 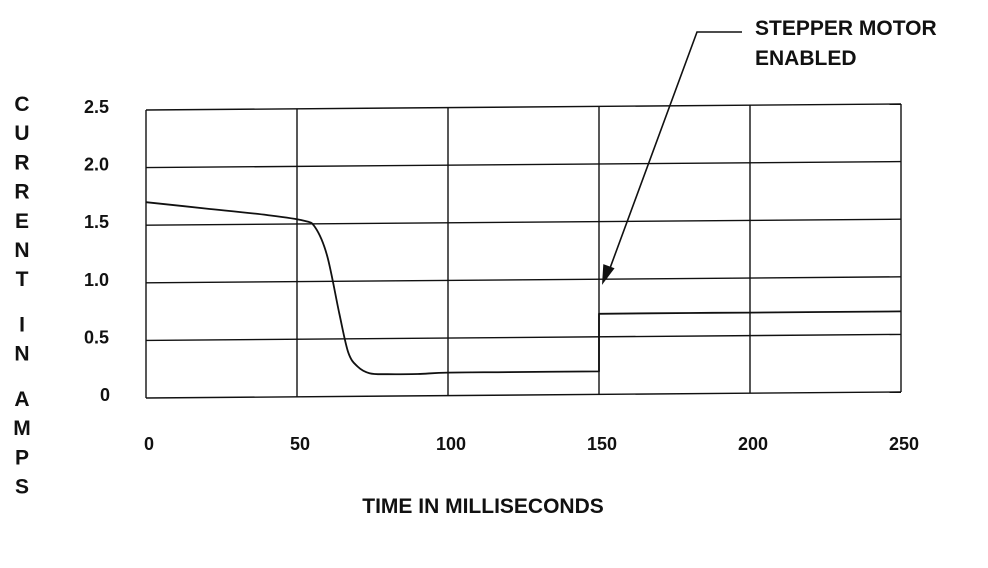 I want to click on y-axis-label-letter: I, so click(x=22, y=324).